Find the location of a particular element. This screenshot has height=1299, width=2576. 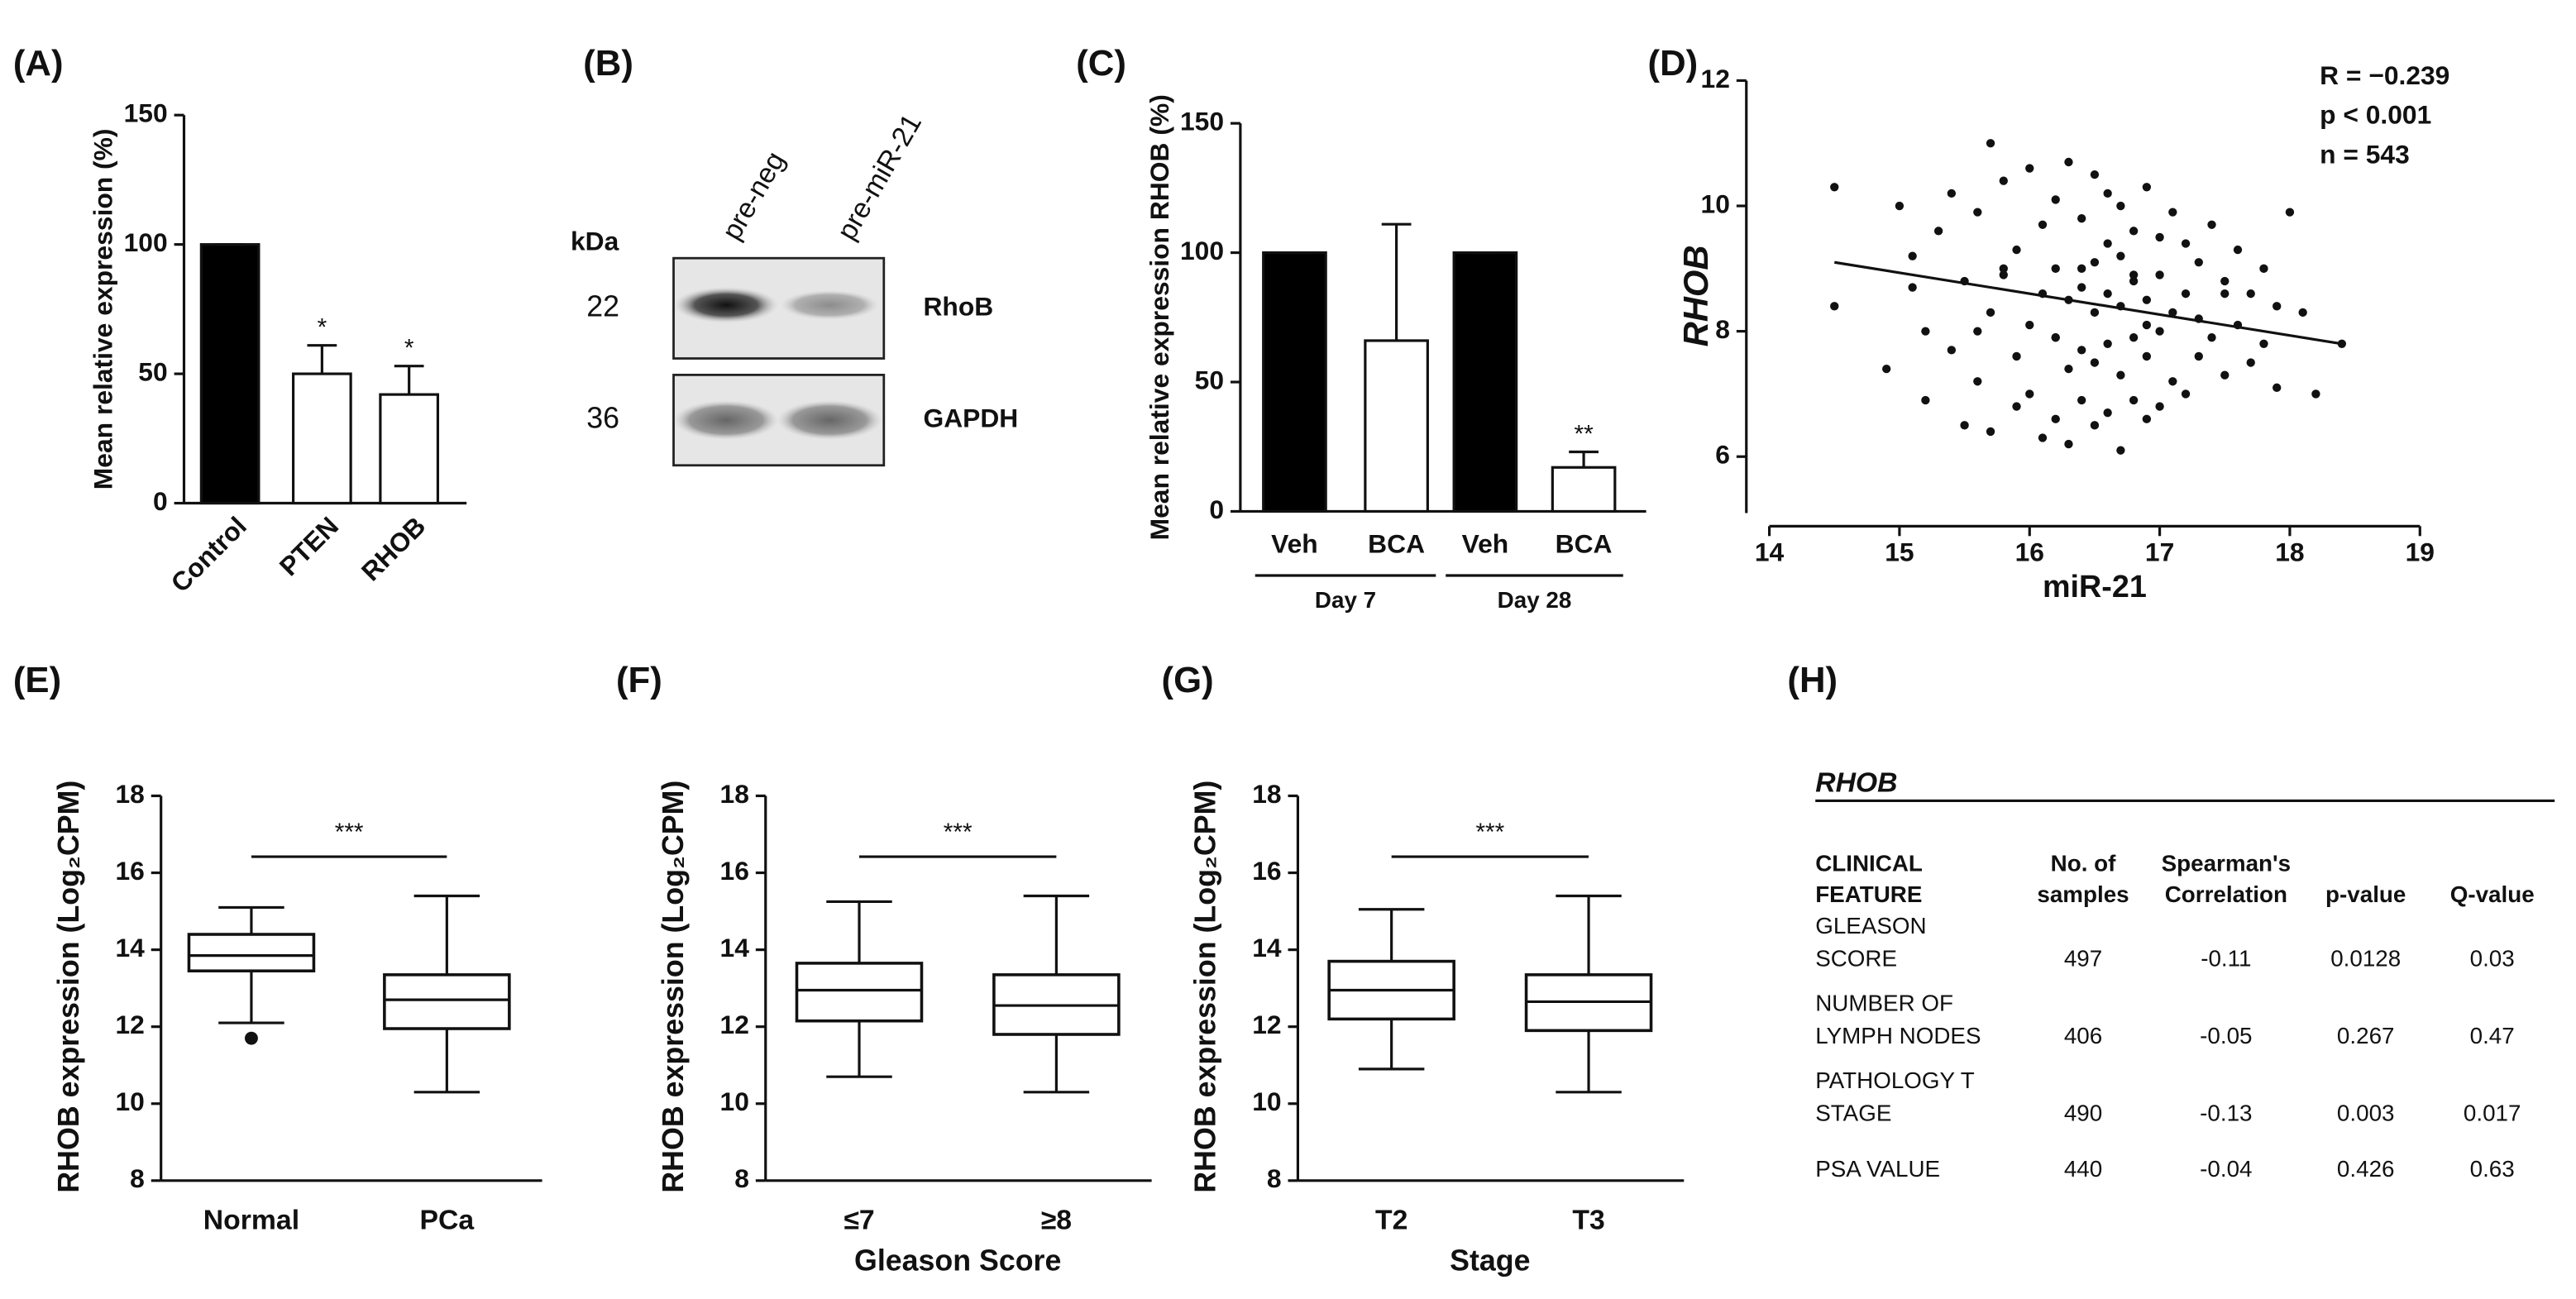

table-cell: 0.017 is located at coordinates (2492, 1114).